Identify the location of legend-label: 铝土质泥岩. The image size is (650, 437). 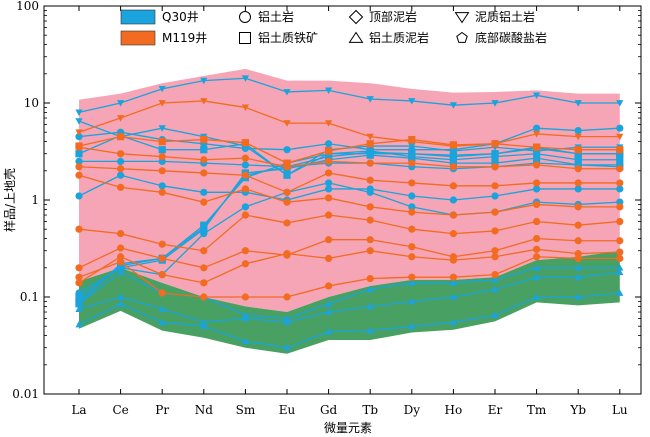
(399, 37).